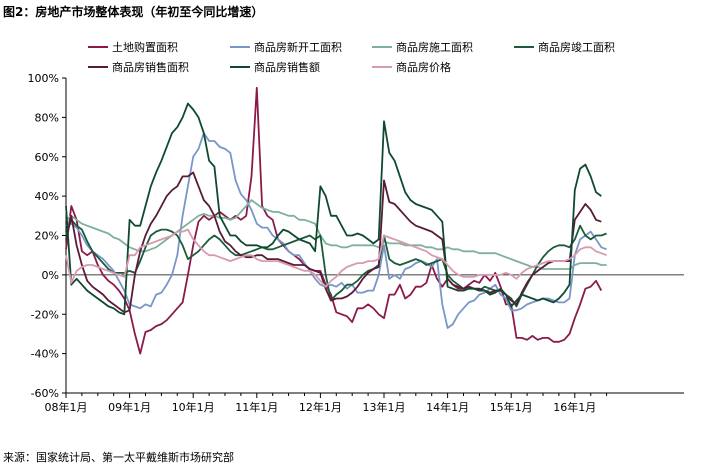  Describe the element at coordinates (66, 407) in the screenshot. I see `x-tick-label: 08年1月` at that location.